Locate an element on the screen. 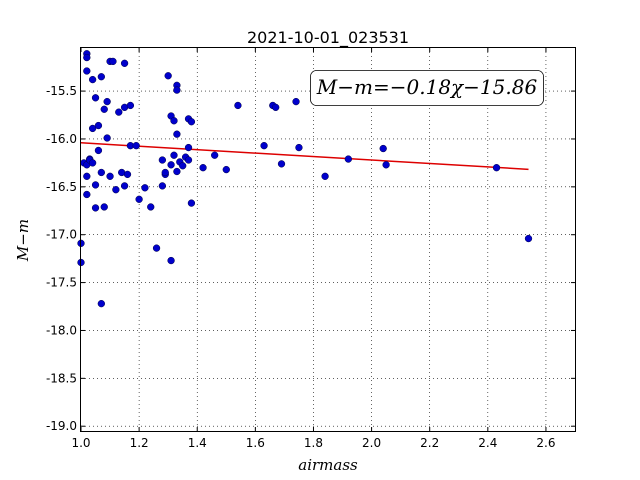  chart-title: 2021-10-01_023531 is located at coordinates (328, 38).